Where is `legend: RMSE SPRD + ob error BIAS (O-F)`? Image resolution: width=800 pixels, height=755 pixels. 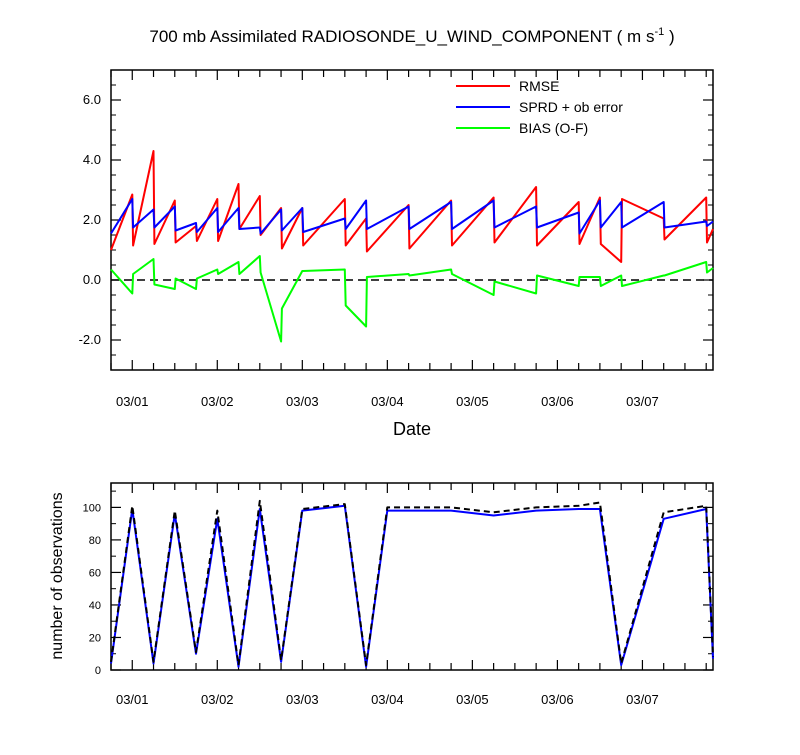
legend: RMSE SPRD + ob error BIAS (O-F) is located at coordinates (539, 107).